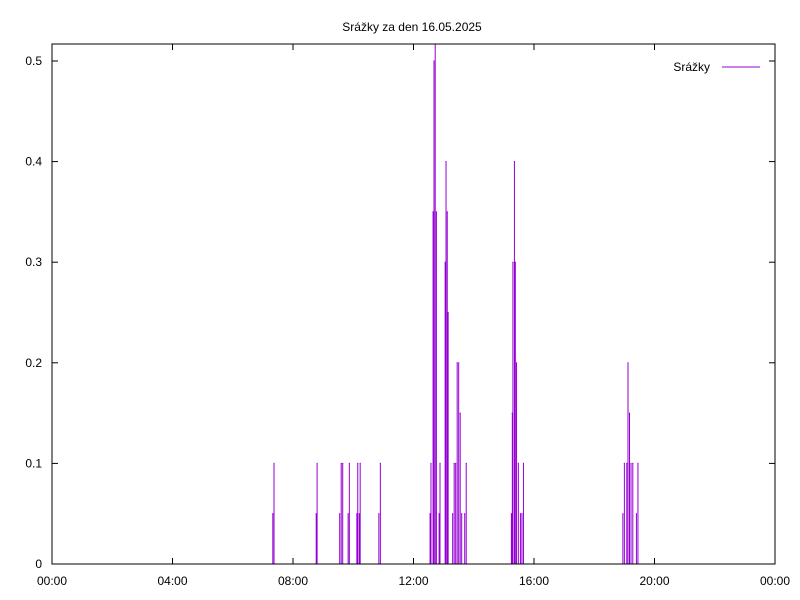  Describe the element at coordinates (33, 162) in the screenshot. I see `y-tick-label: 0.4` at that location.